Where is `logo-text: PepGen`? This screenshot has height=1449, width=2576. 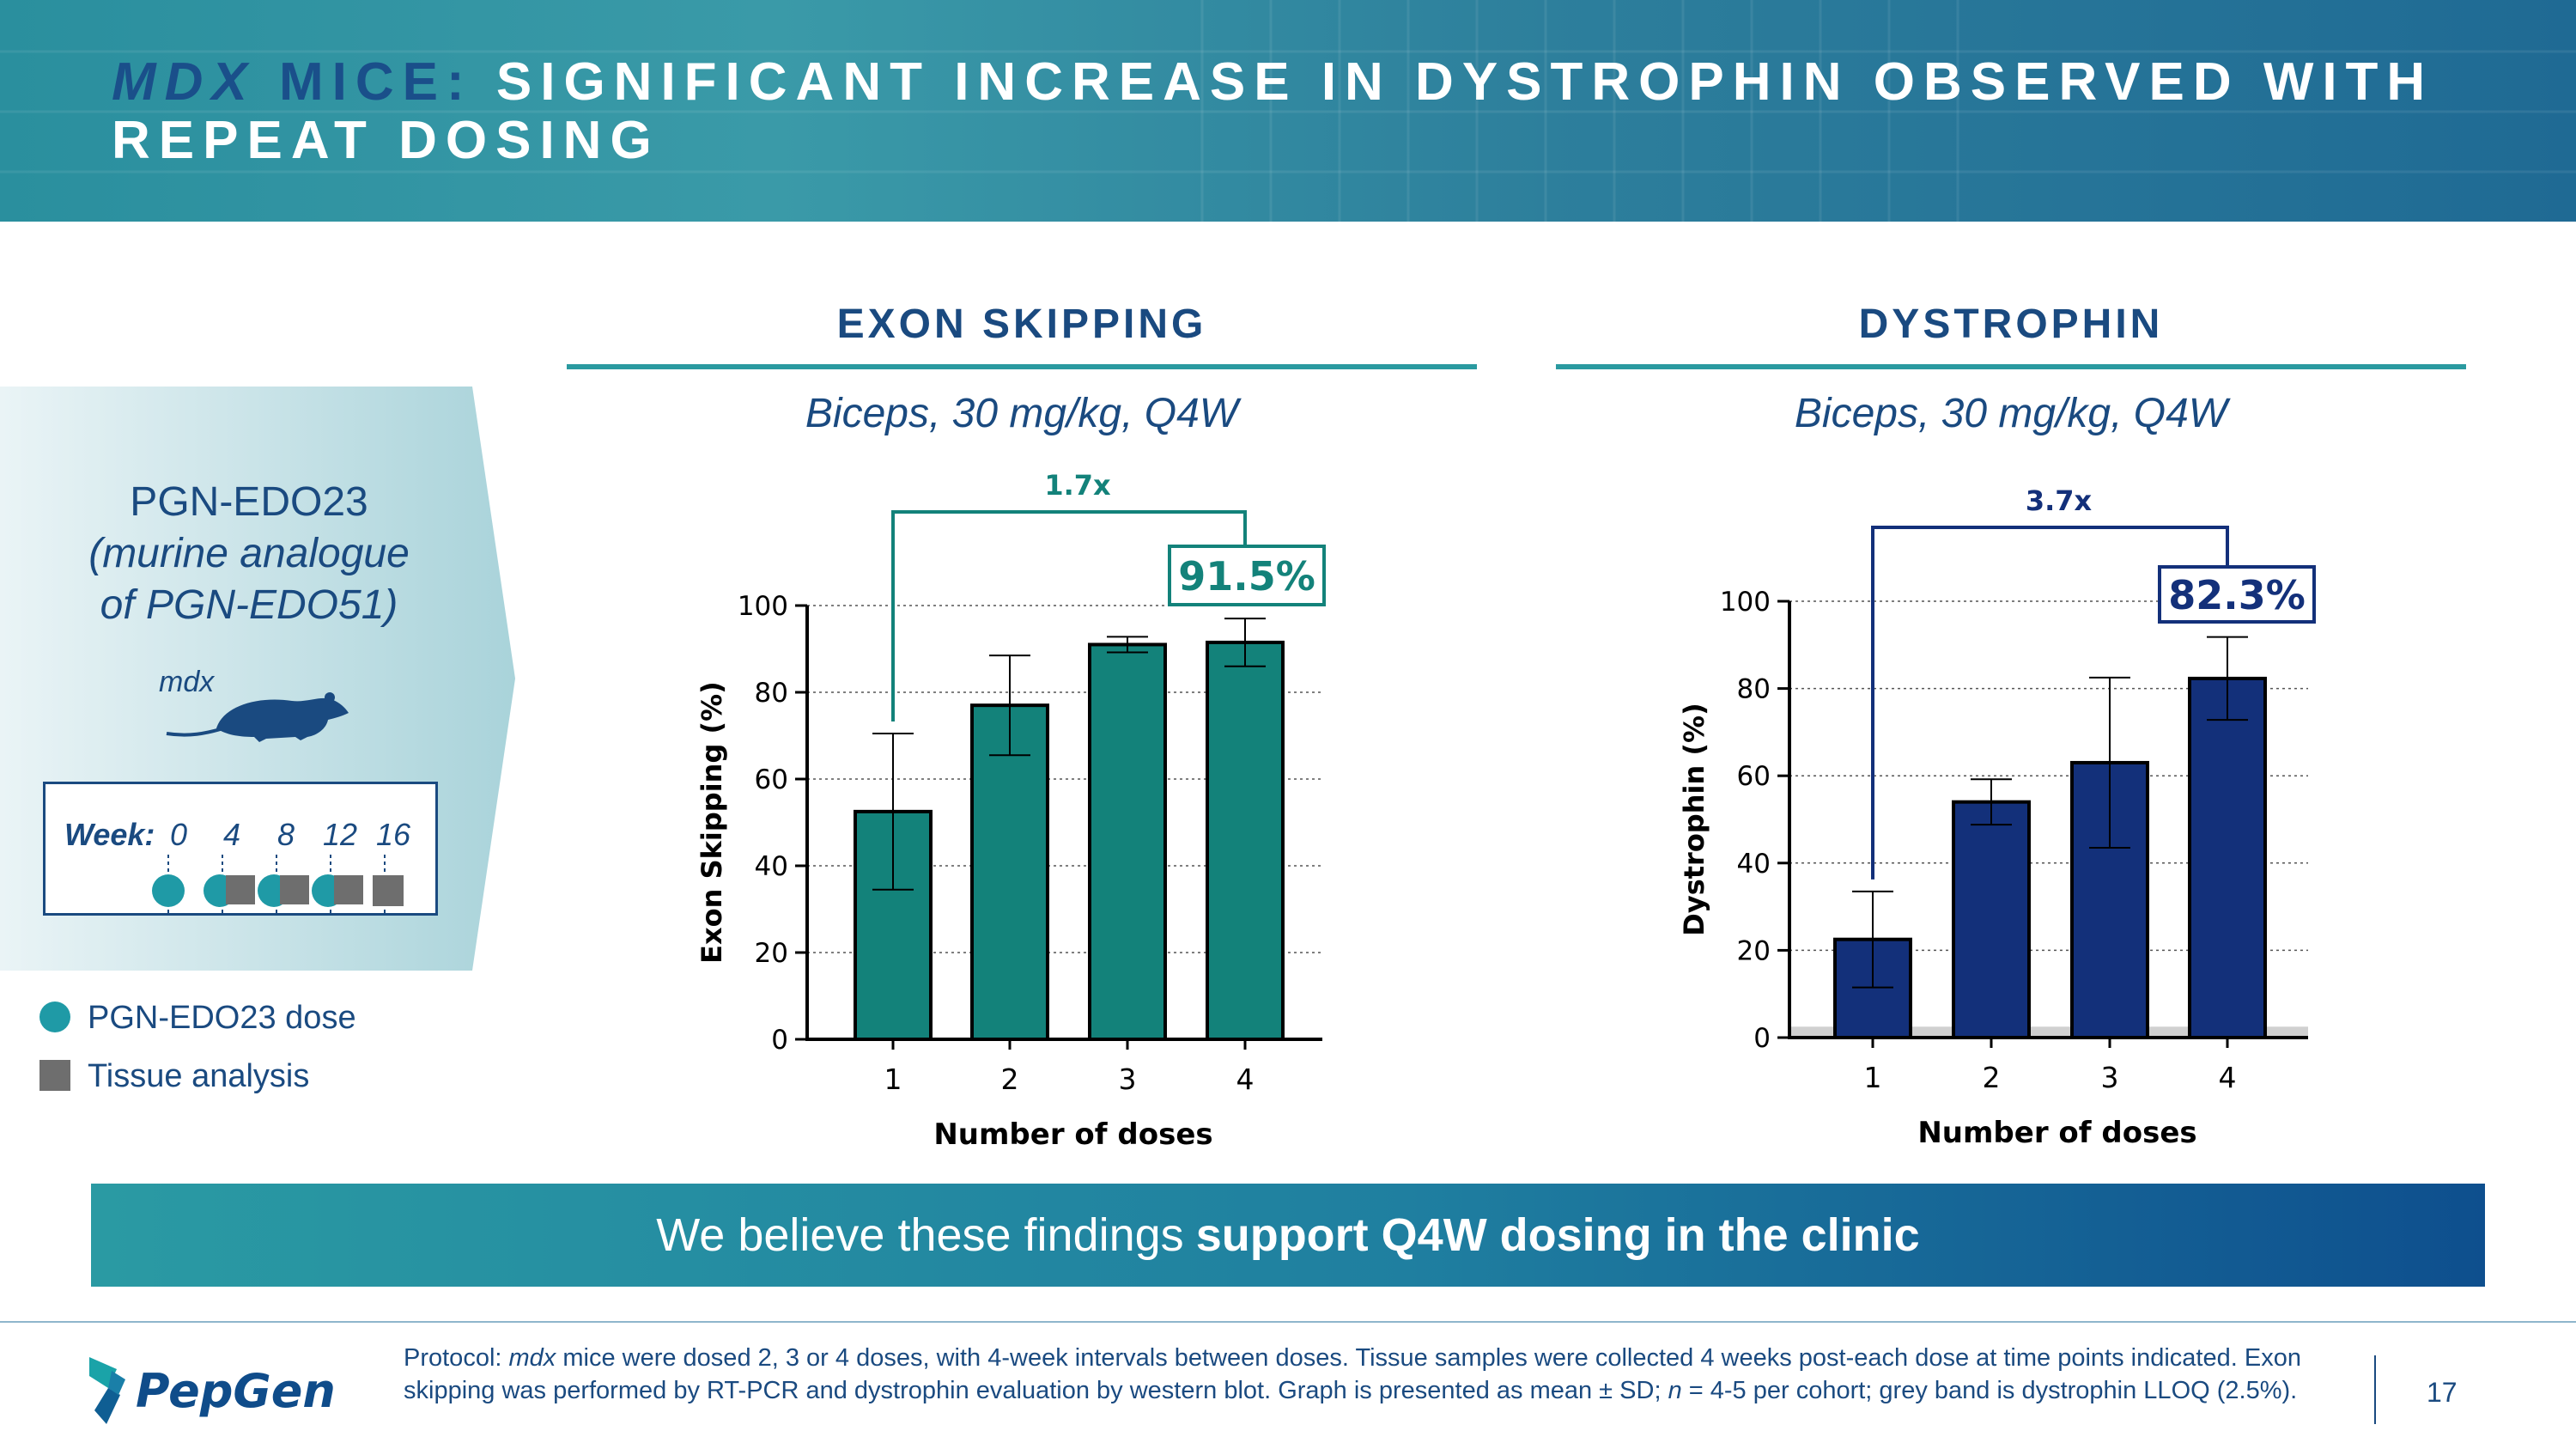
logo-text: PepGen is located at coordinates (236, 1391).